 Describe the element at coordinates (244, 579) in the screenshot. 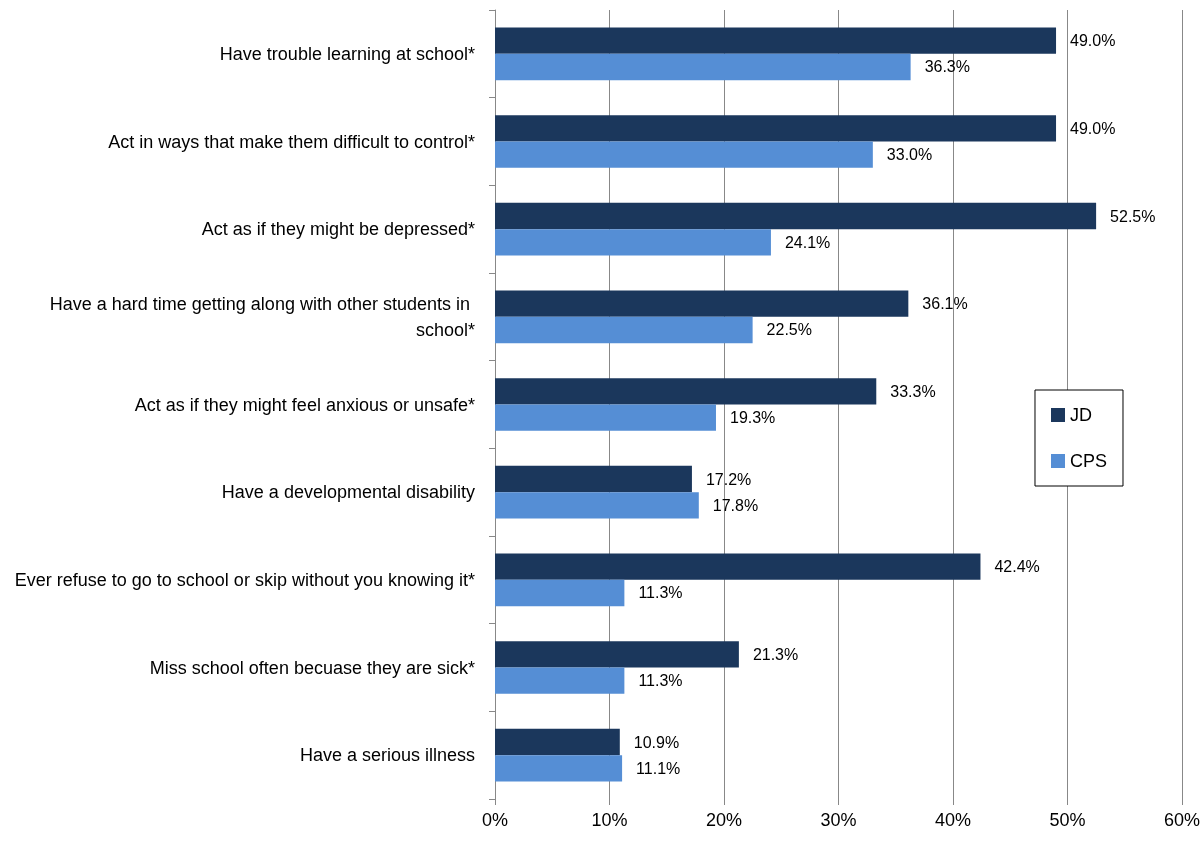

I see `y-tick-label: Ever refuse to go to school or skip without you knowing it*` at that location.